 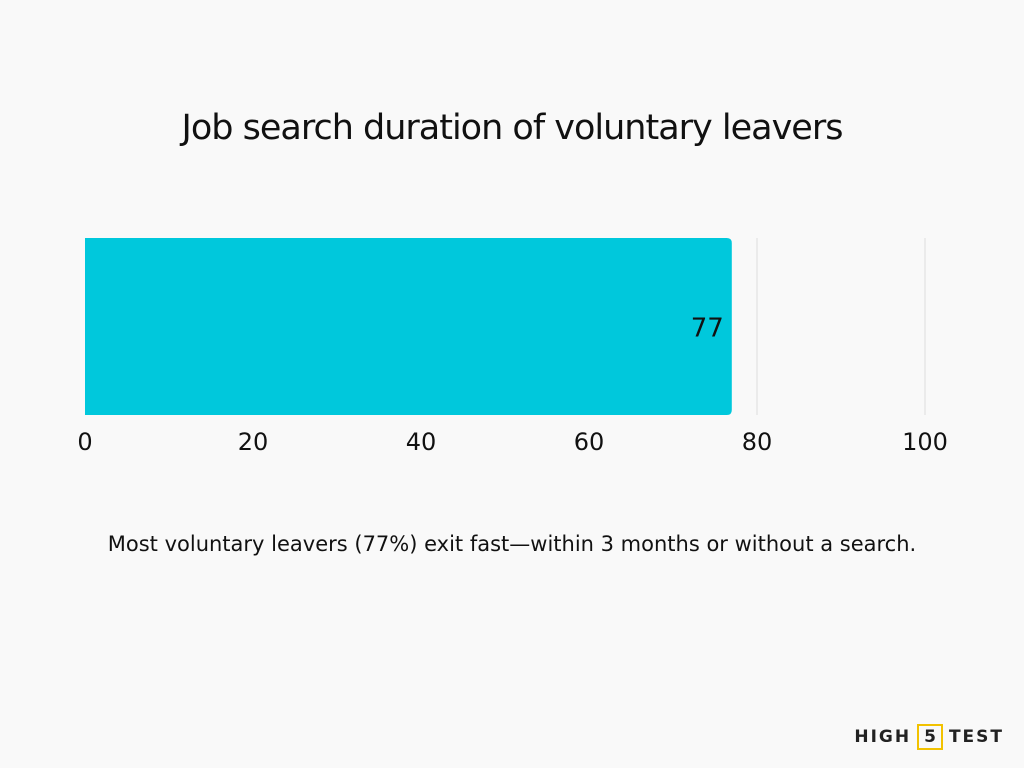 I want to click on bar-value-label-0: 77, so click(x=707, y=329).